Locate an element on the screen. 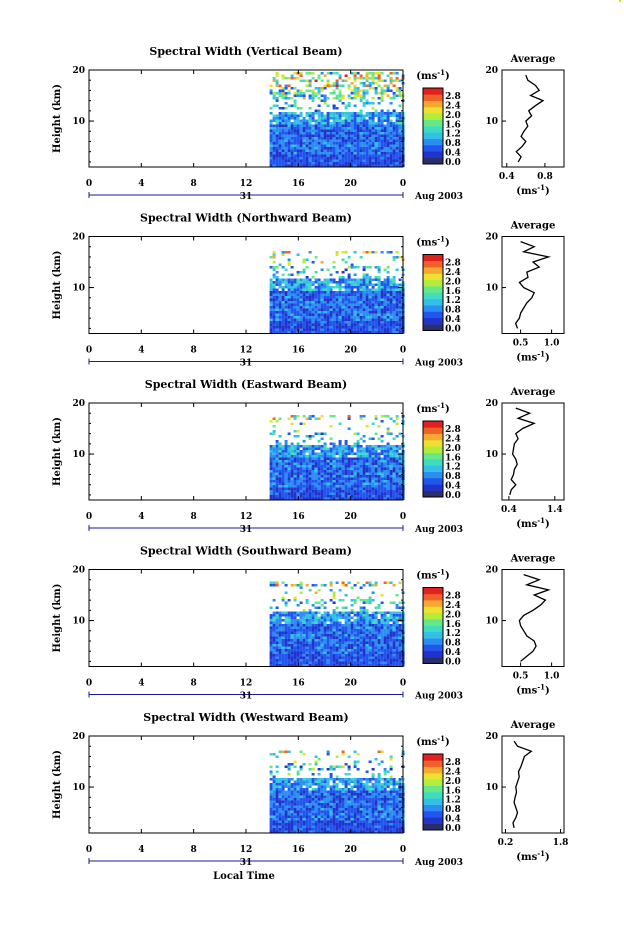 Image resolution: width=624 pixels, height=929 pixels. y-axis-label: Height (km) is located at coordinates (57, 784).